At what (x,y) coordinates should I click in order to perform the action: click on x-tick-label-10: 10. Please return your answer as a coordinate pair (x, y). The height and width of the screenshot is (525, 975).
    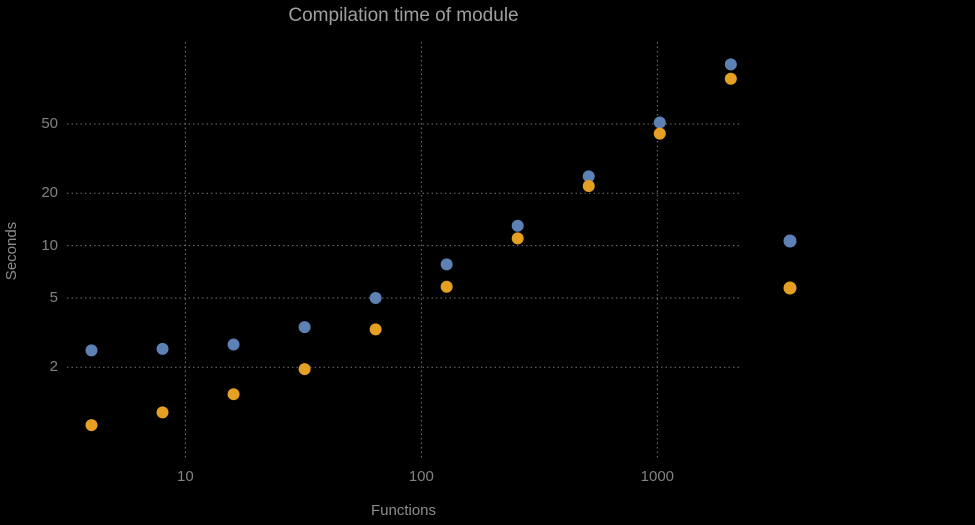
    Looking at the image, I should click on (185, 476).